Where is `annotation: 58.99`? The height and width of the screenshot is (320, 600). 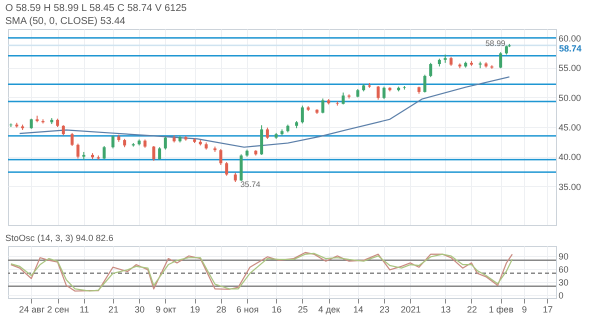 annotation: 58.99 is located at coordinates (495, 43).